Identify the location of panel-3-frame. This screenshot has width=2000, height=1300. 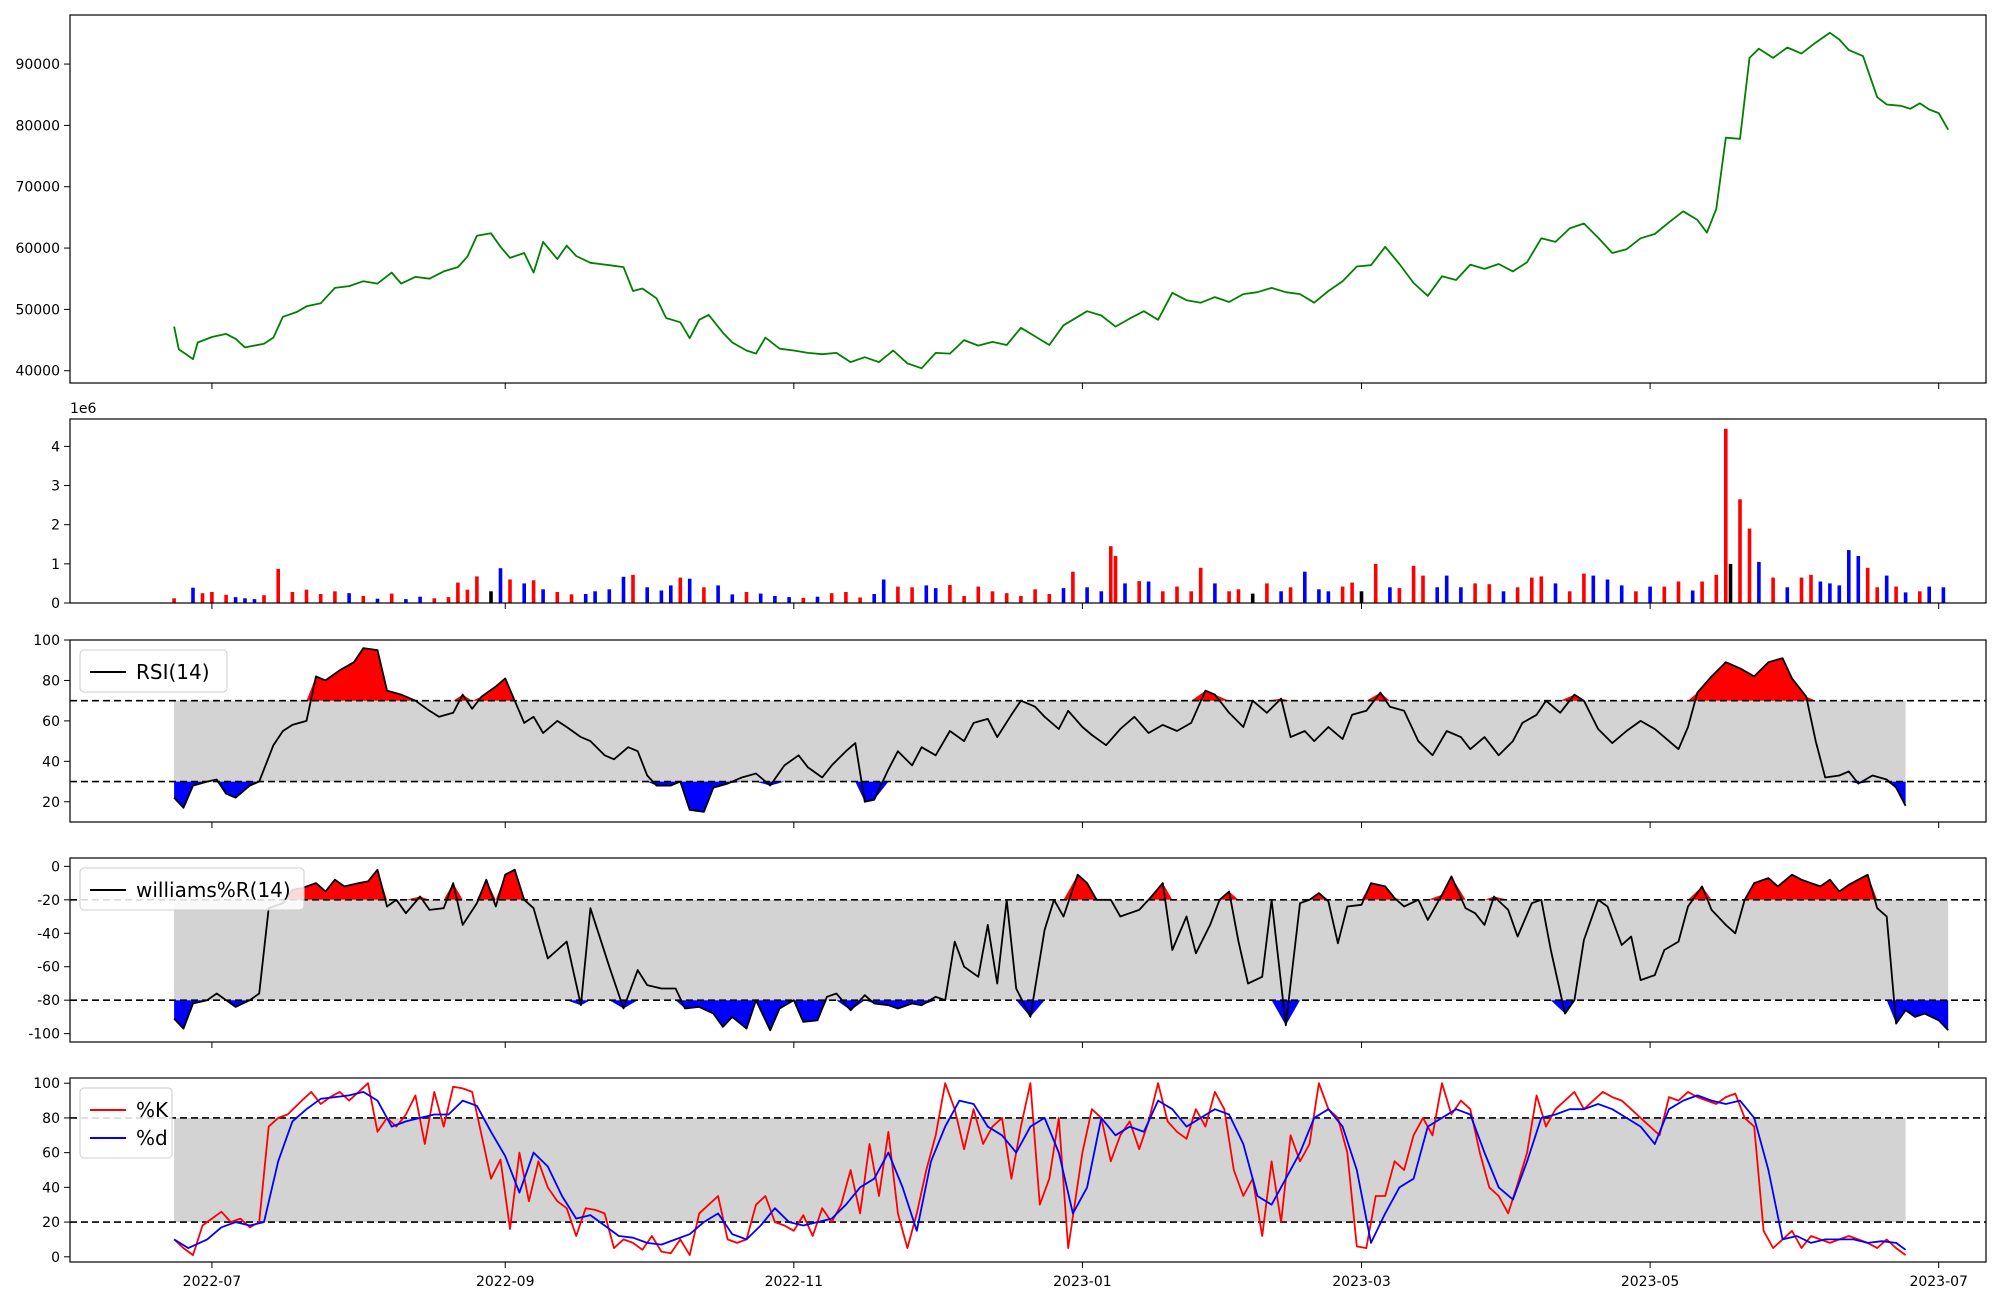
(1028, 950).